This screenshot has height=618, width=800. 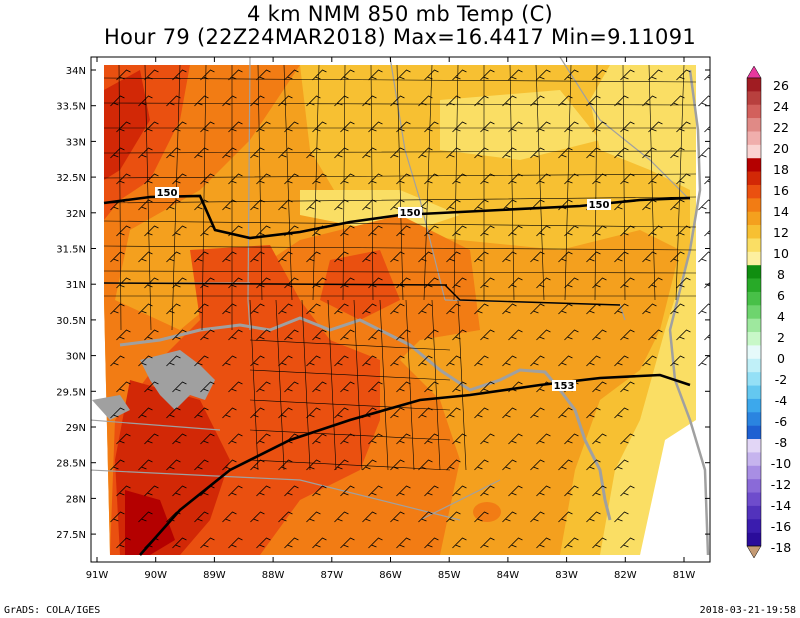 What do you see at coordinates (781, 232) in the screenshot?
I see `colorbar-label: 12` at bounding box center [781, 232].